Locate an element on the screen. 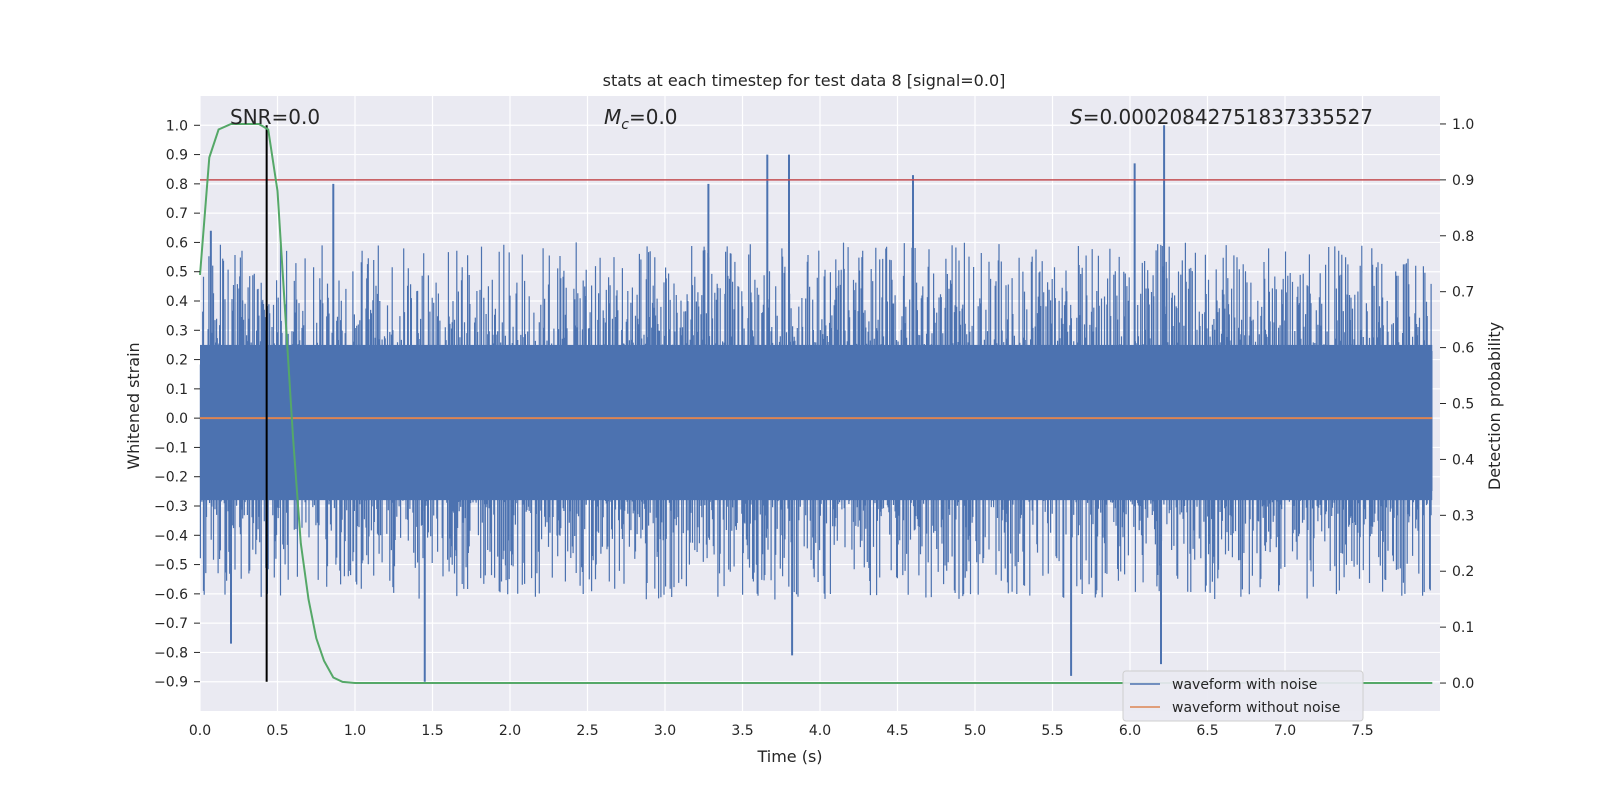 Image resolution: width=1600 pixels, height=800 pixels. snr-annotation: SNR=0.0 is located at coordinates (275, 117).